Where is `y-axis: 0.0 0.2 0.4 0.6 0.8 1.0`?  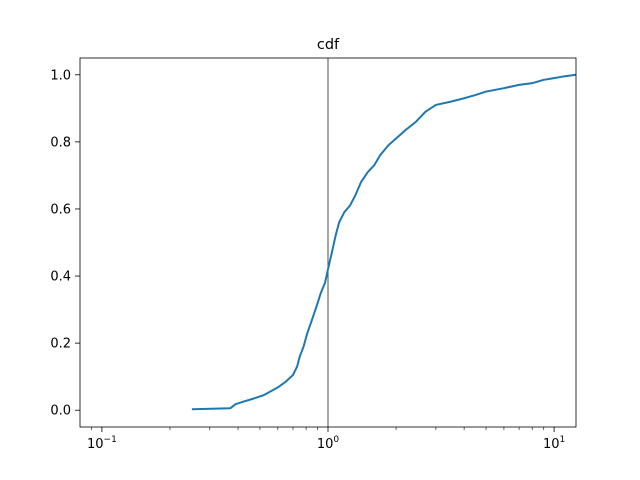
y-axis: 0.0 0.2 0.4 0.6 0.8 1.0 is located at coordinates (65, 243).